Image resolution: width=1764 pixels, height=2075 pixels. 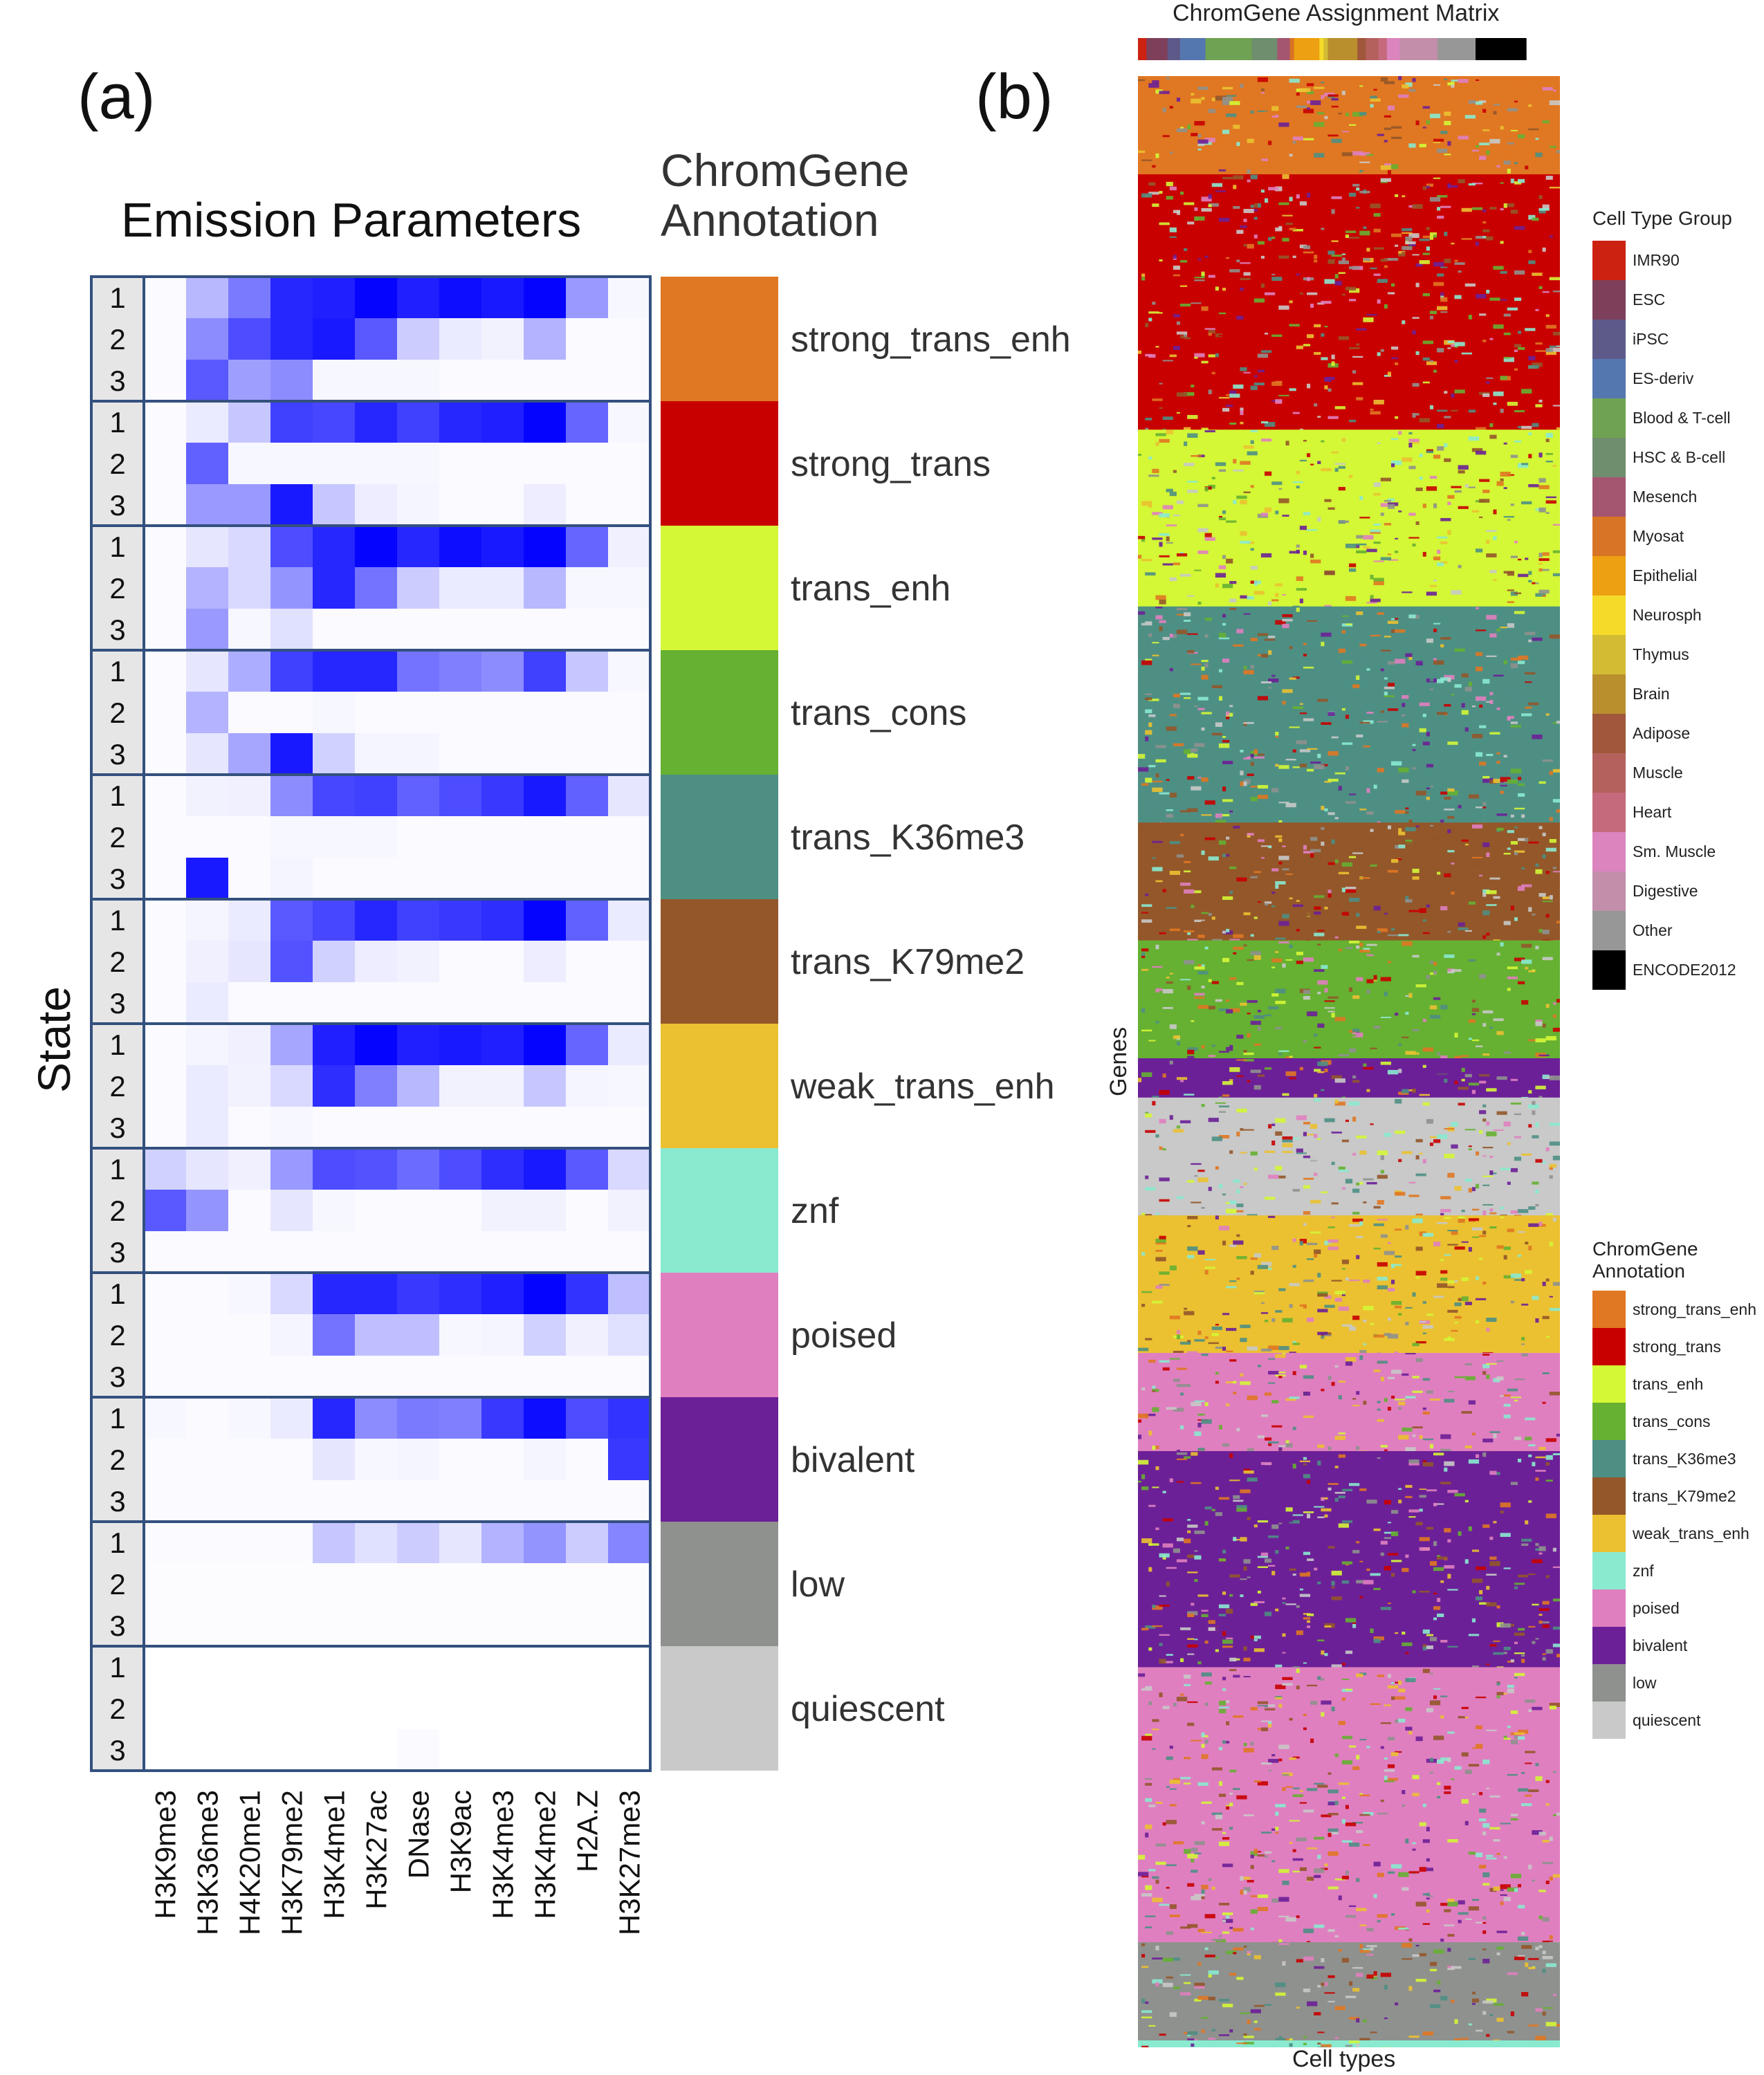 What do you see at coordinates (1383, 49) in the screenshot?
I see `cell-type-group-bar` at bounding box center [1383, 49].